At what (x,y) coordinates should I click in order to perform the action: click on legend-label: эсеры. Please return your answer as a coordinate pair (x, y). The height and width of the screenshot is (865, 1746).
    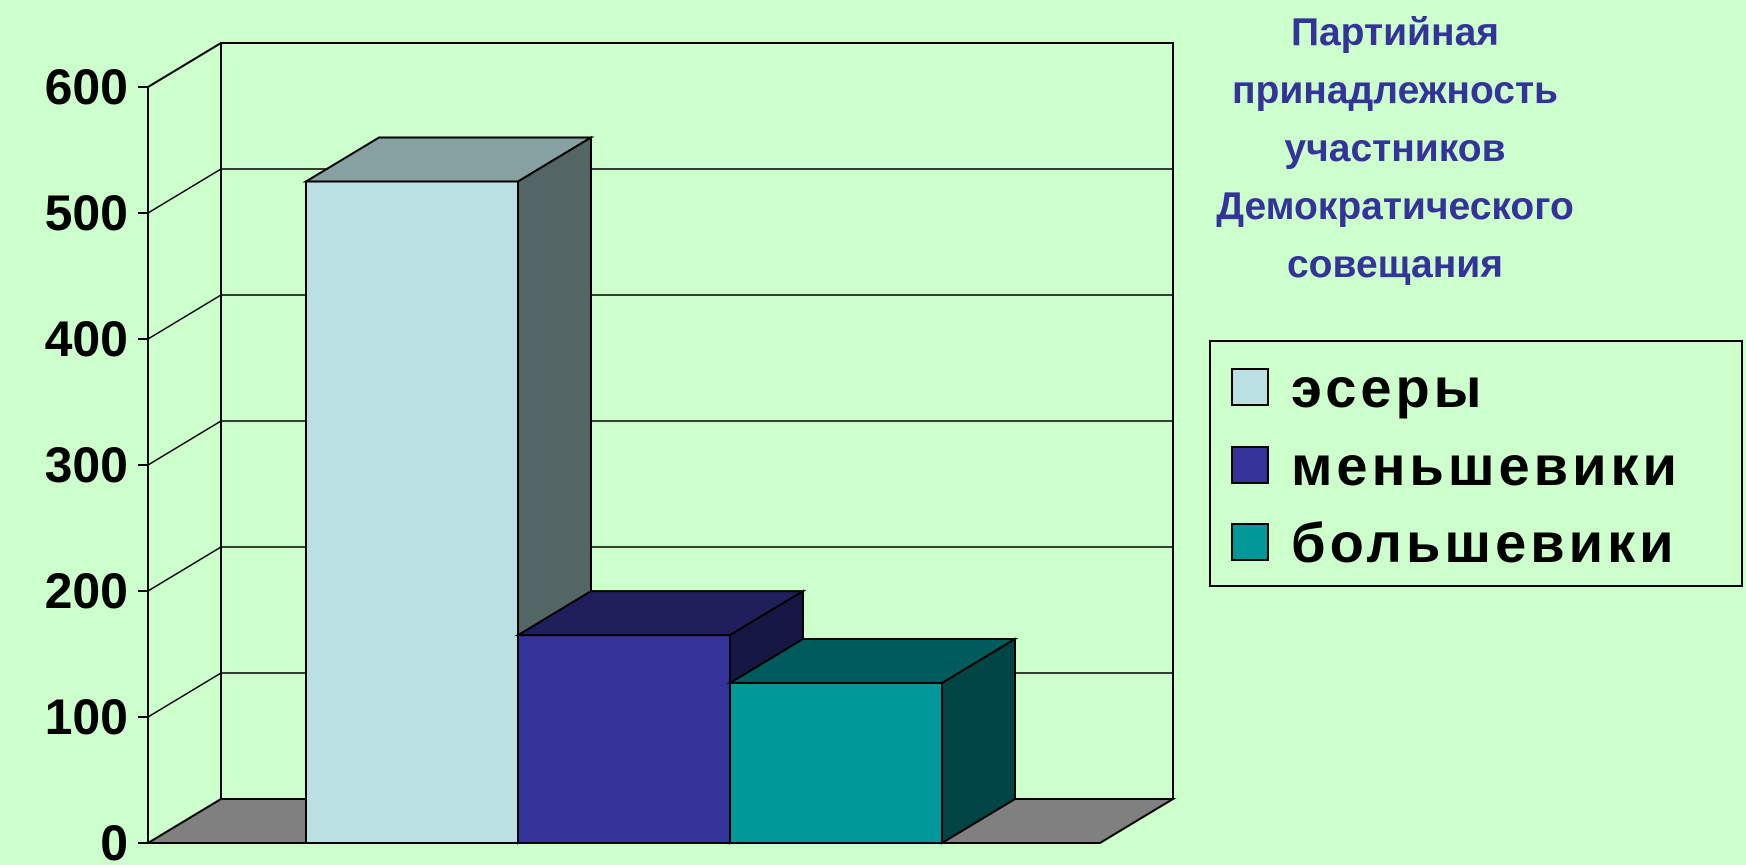
    Looking at the image, I should click on (1388, 387).